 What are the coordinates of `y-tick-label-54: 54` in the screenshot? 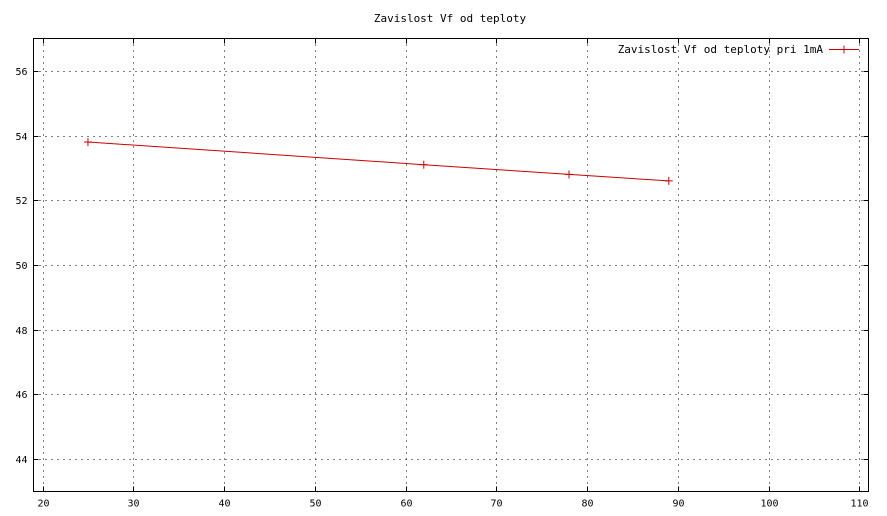 It's located at (21, 137).